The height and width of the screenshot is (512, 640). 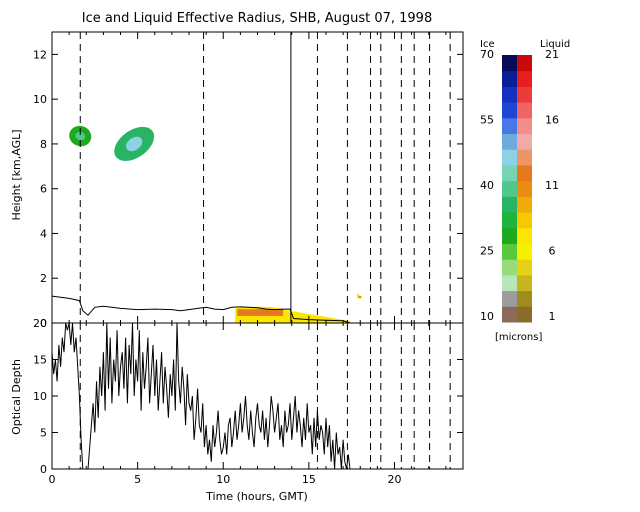 I want to click on colorbar-liquid-label: Liquid, so click(x=555, y=44).